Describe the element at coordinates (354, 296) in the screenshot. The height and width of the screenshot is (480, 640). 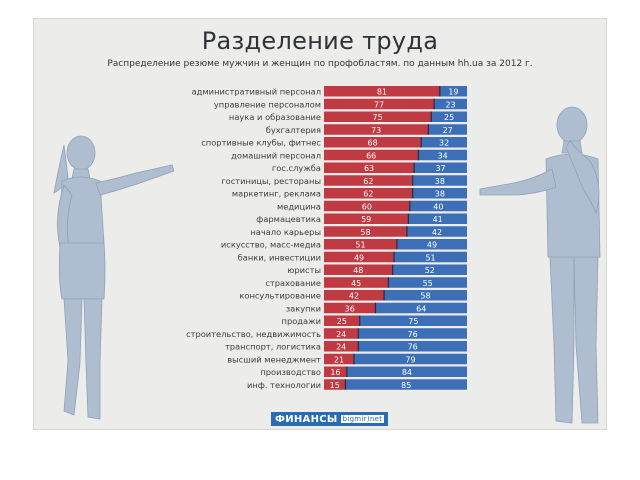
I see `value-label-red-16: 42` at that location.